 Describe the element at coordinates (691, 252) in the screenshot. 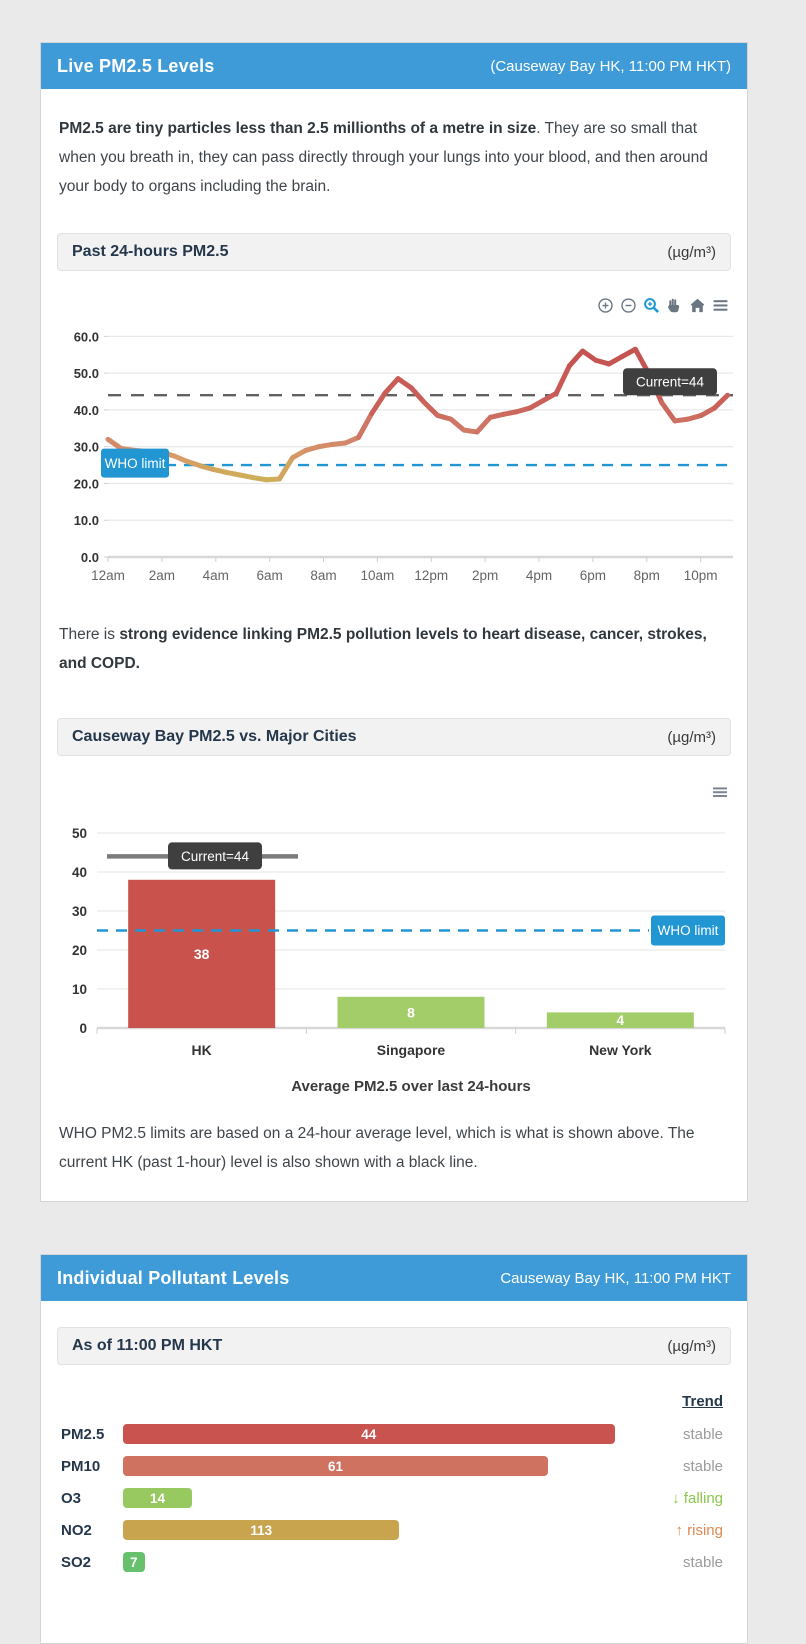

I see `chart1-unit: (µg/m³)` at that location.